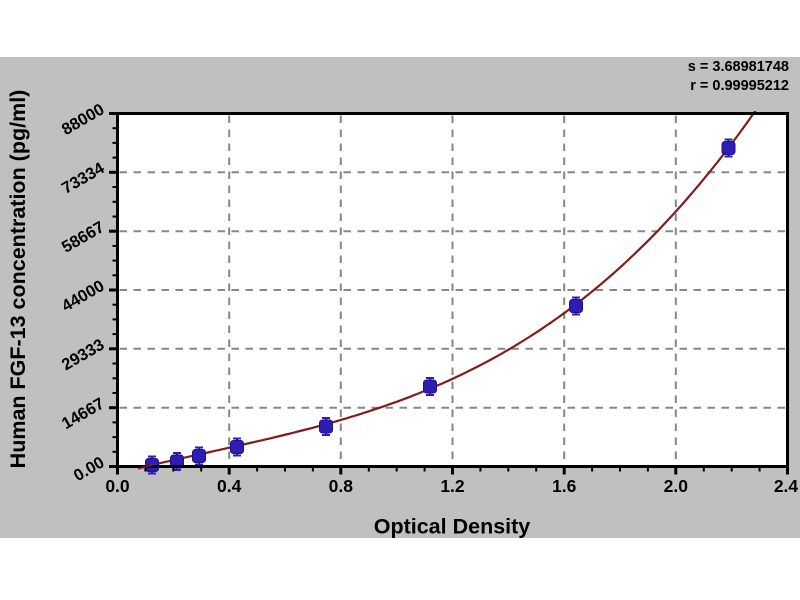 Image resolution: width=800 pixels, height=600 pixels. What do you see at coordinates (738, 67) in the screenshot?
I see `svg-text: s = 3.68981748` at bounding box center [738, 67].